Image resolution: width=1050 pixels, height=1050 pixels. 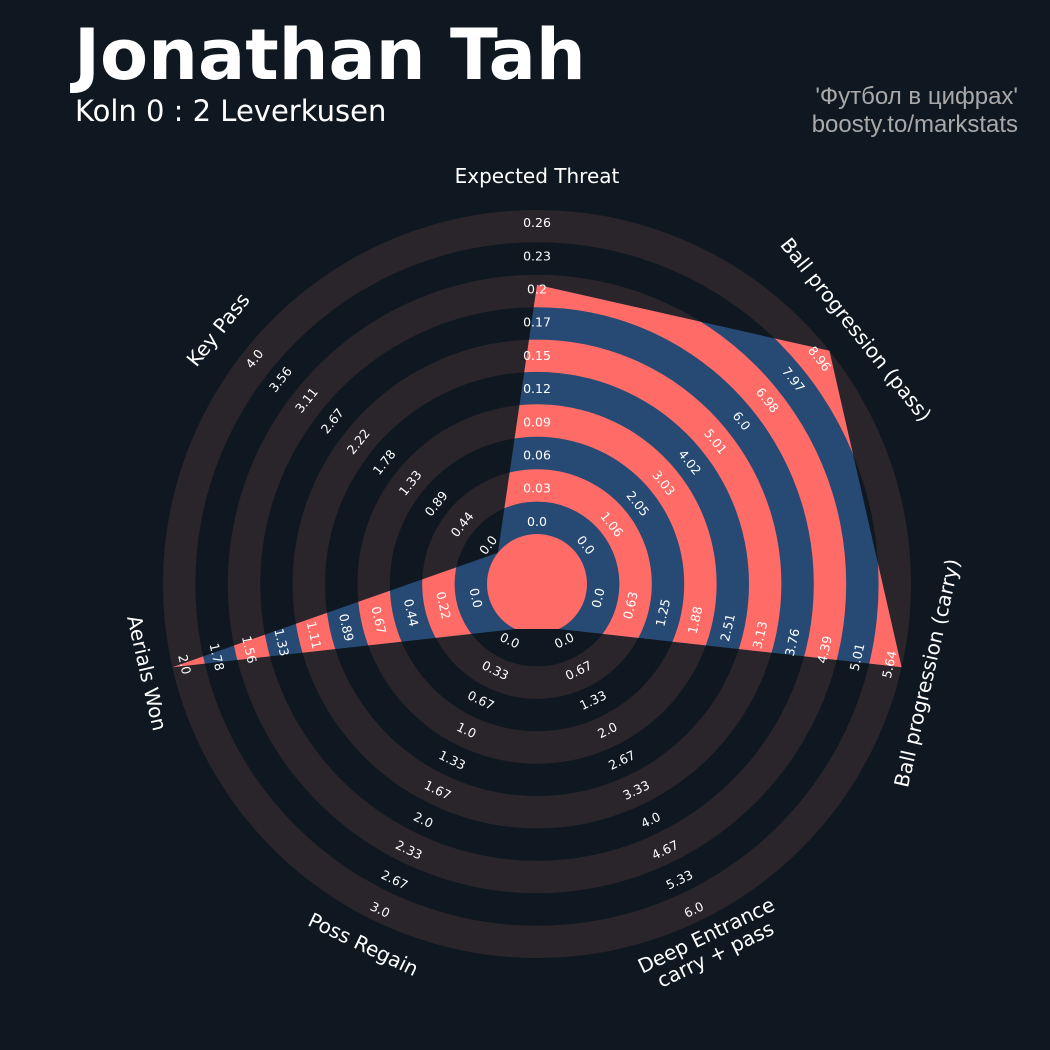 What do you see at coordinates (537, 388) in the screenshot?
I see `tick-label: 0.12` at bounding box center [537, 388].